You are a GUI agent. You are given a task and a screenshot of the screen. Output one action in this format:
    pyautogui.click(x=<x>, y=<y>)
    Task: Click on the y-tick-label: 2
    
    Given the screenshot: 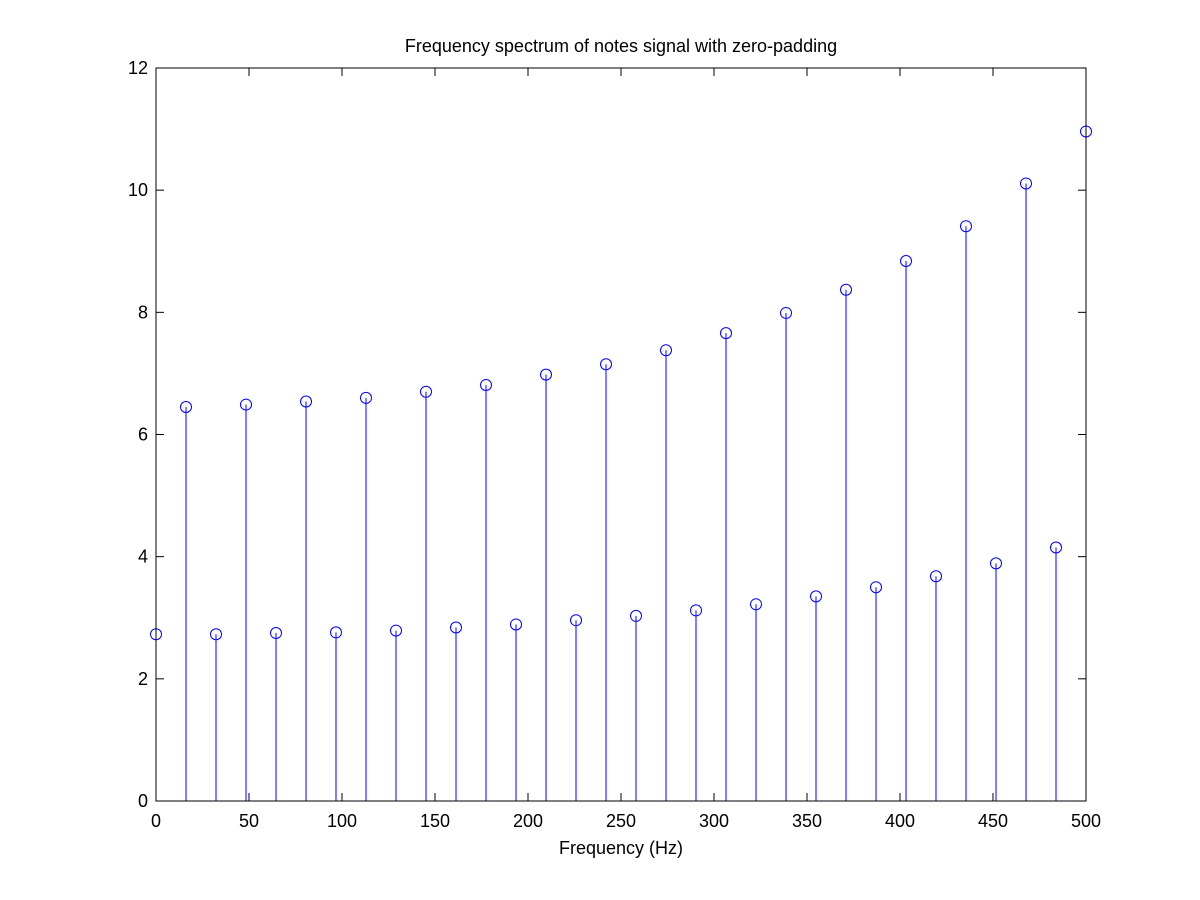 What is the action you would take?
    pyautogui.click(x=143, y=679)
    